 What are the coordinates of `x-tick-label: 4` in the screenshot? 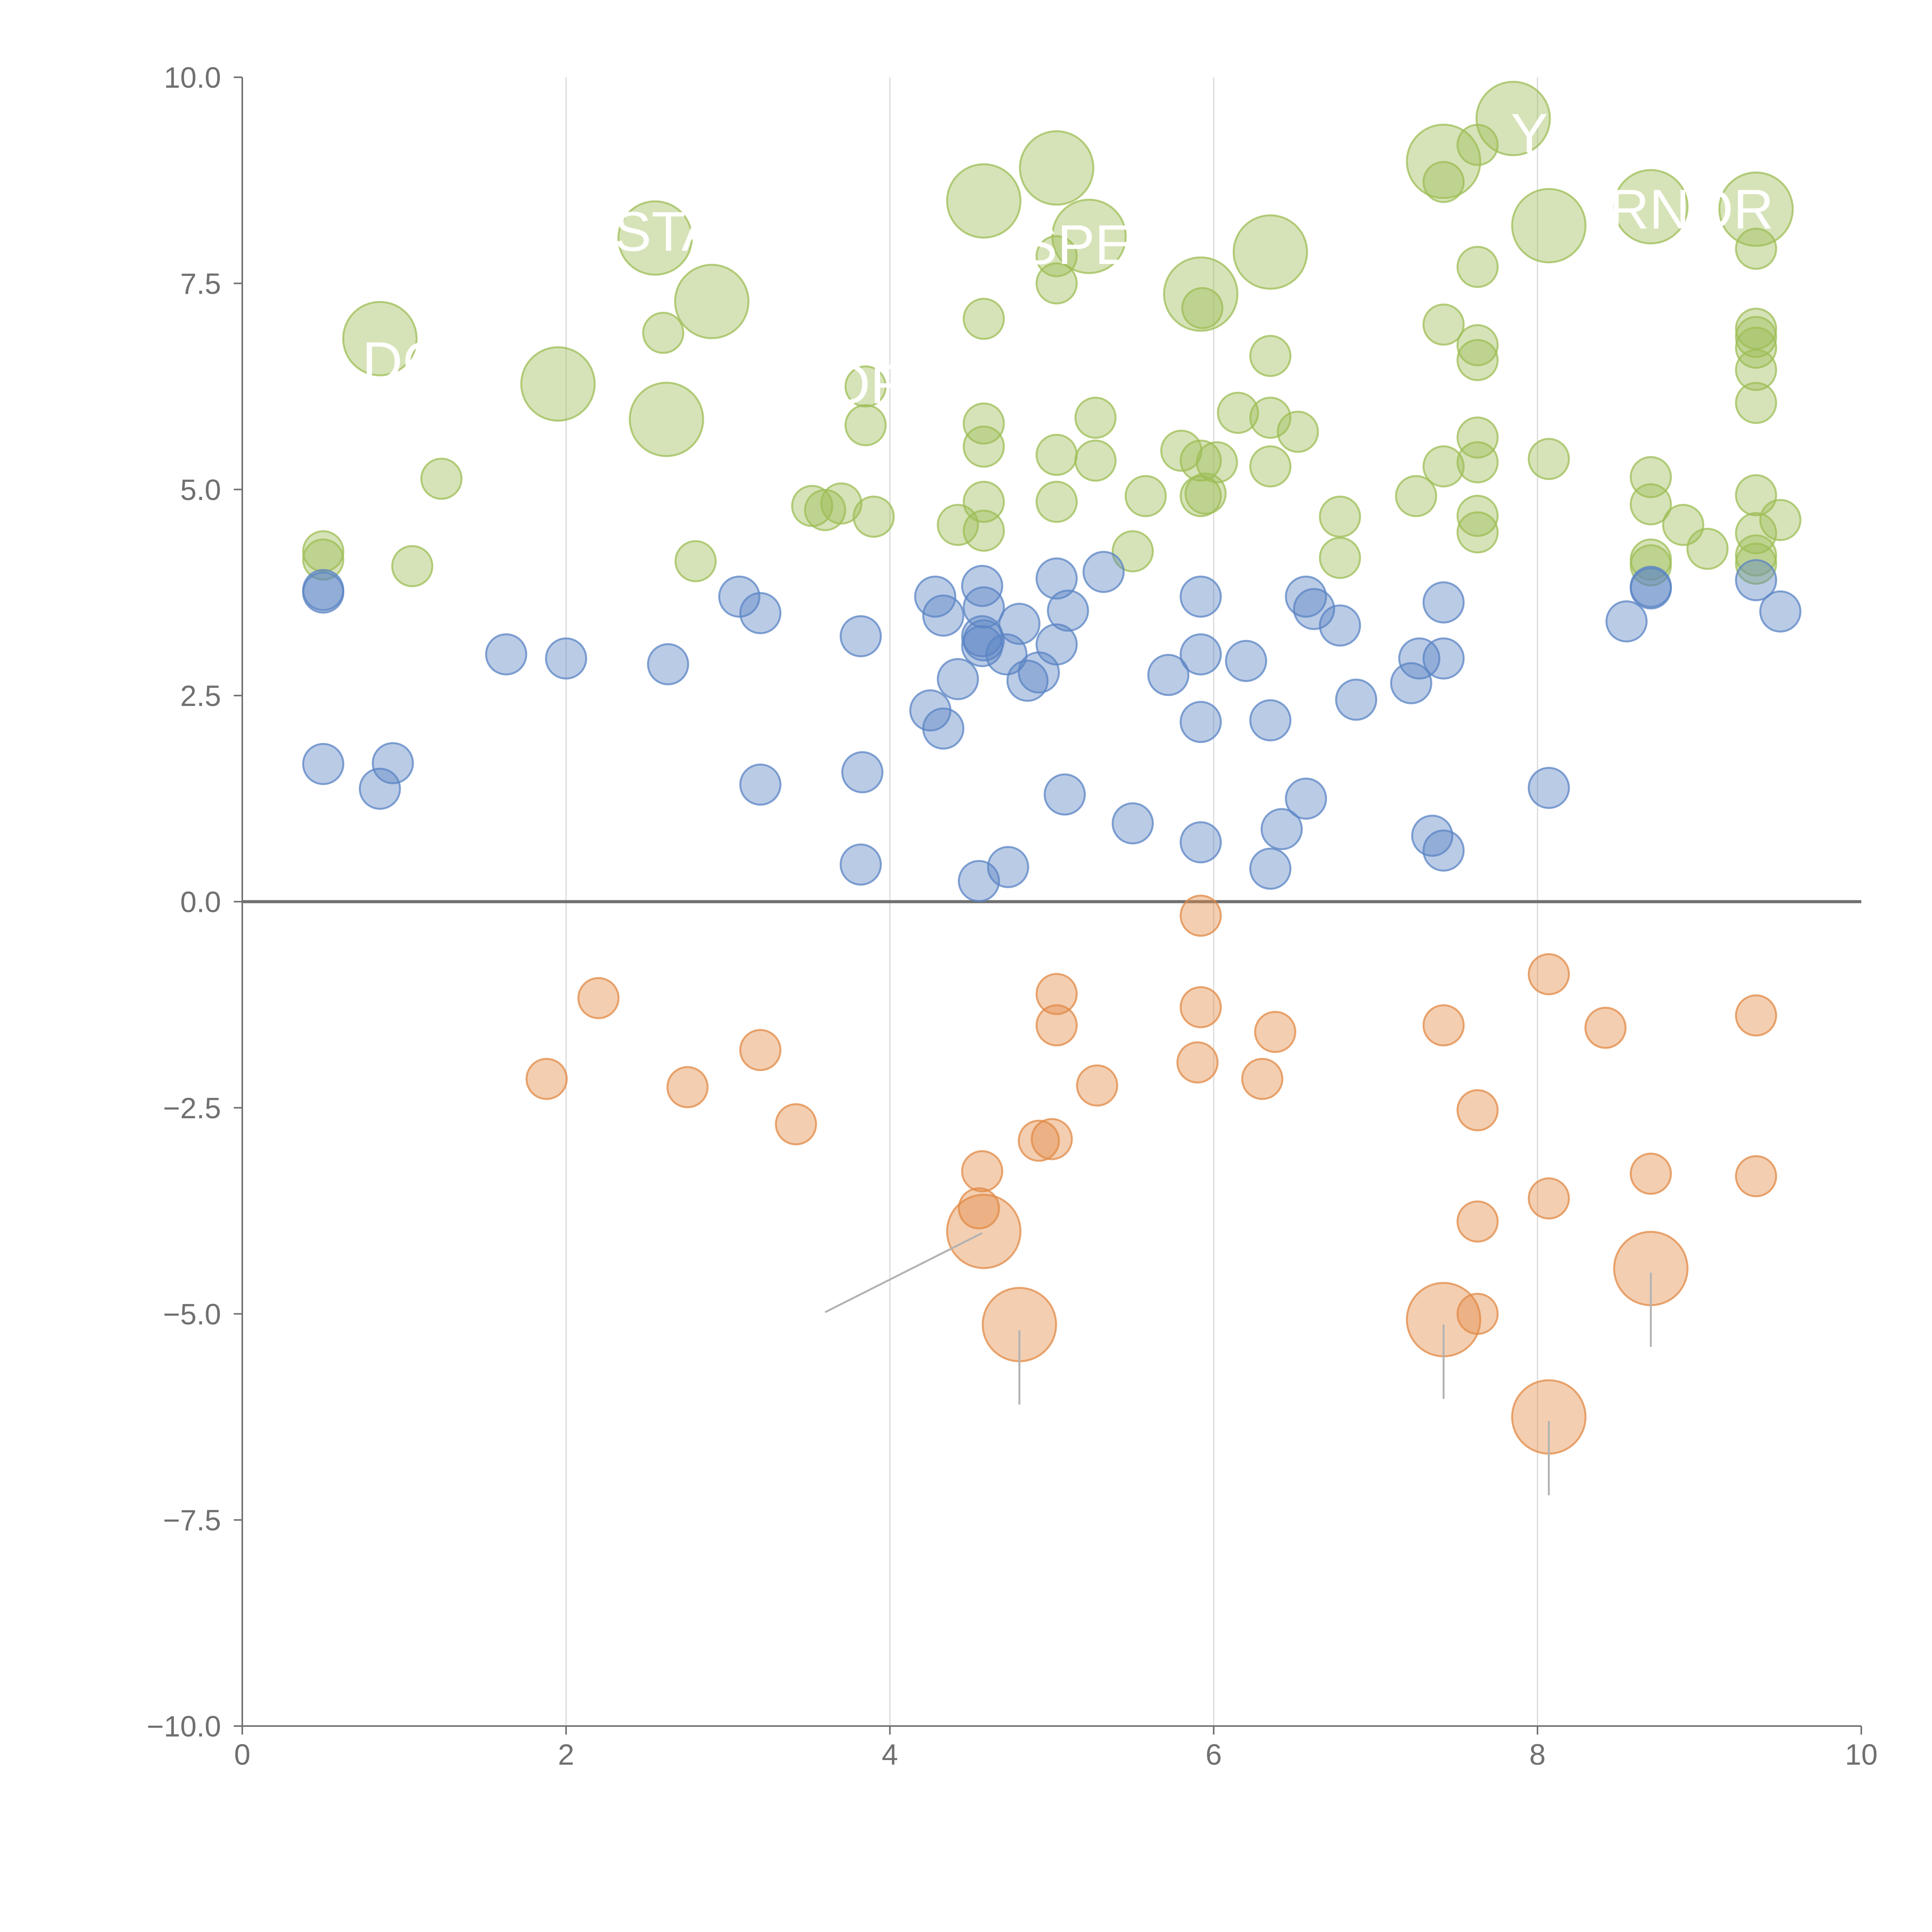 It's located at (890, 1755).